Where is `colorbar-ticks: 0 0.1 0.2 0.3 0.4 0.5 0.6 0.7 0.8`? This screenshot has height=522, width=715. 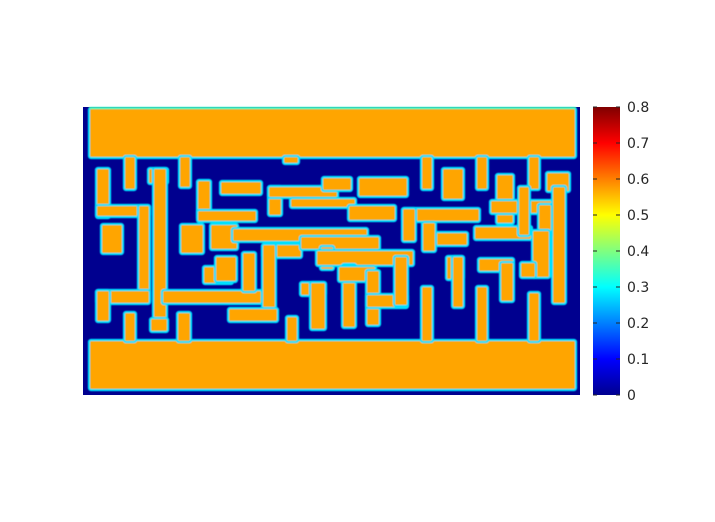
colorbar-ticks: 0 0.1 0.2 0.3 0.4 0.5 0.6 0.7 0.8 is located at coordinates (621, 252).